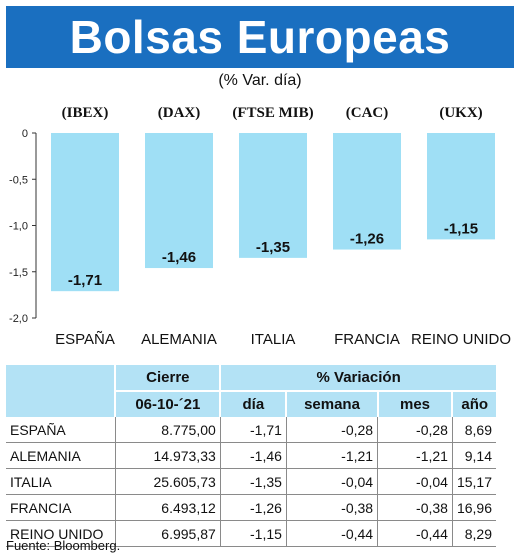  I want to click on data-label: -1,26, so click(367, 239).